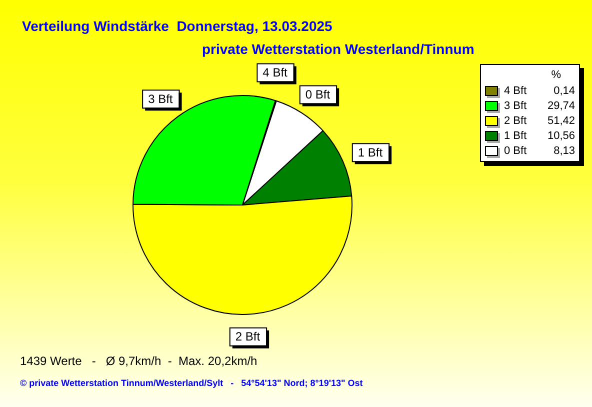 Image resolution: width=592 pixels, height=407 pixels. I want to click on data-label: 29,74, so click(560, 106).